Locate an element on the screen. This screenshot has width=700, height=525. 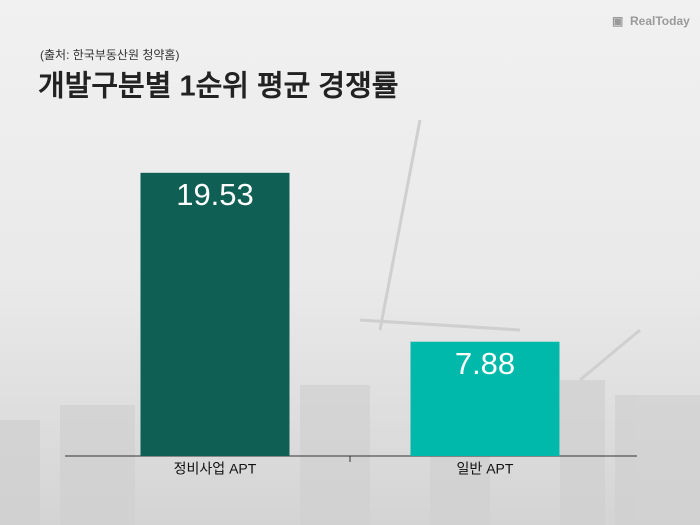
value-label: 19.53 is located at coordinates (215, 194).